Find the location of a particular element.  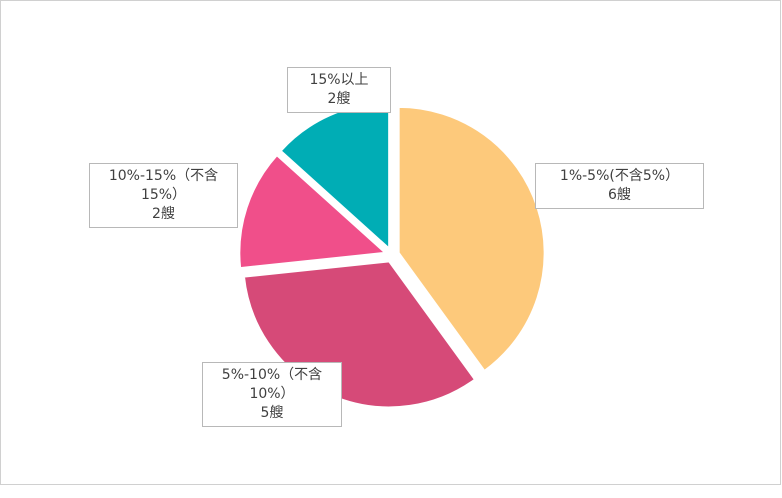

data-label: 15%以上 2艘 is located at coordinates (339, 90).